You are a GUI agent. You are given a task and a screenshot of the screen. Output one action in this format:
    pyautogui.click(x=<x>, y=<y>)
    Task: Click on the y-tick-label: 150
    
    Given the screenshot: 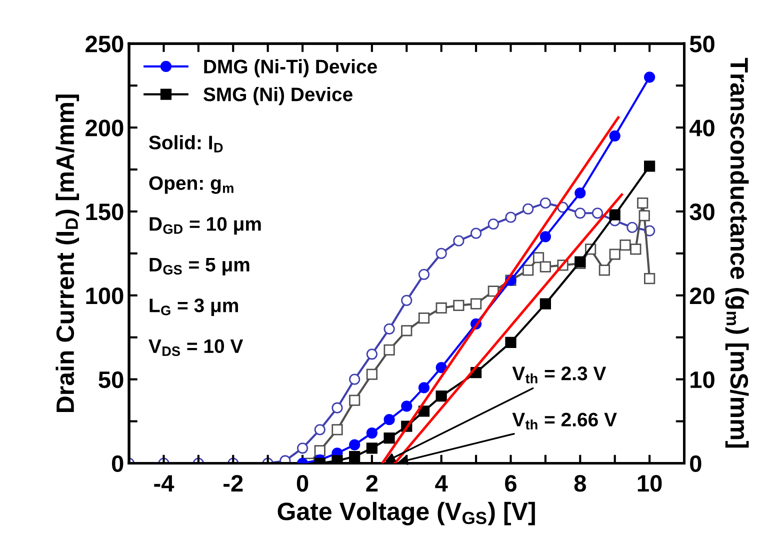 What is the action you would take?
    pyautogui.click(x=105, y=212)
    